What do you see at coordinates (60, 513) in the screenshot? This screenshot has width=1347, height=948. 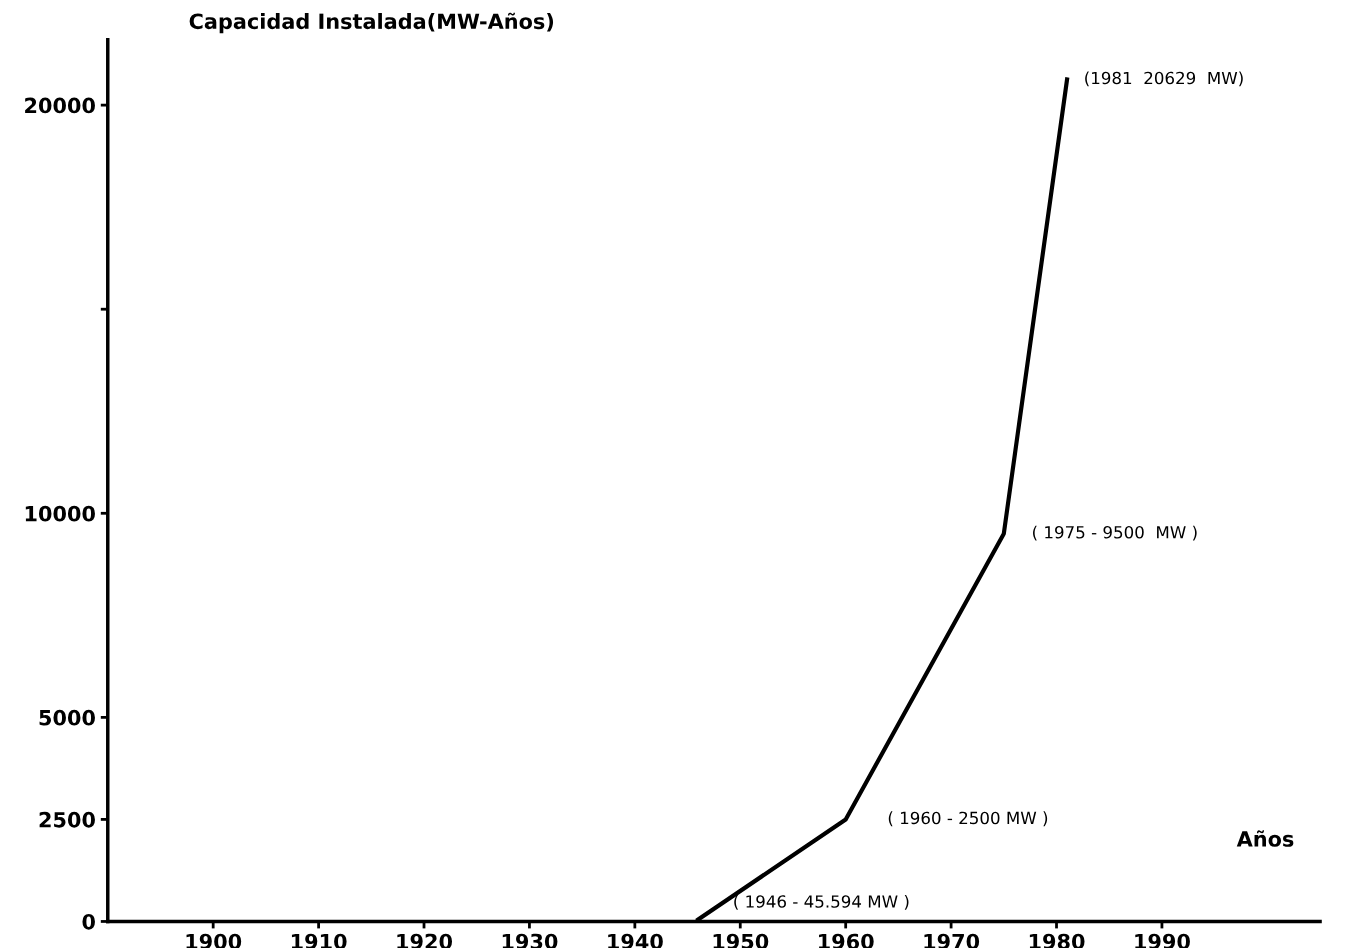 I see `y-tick-label: 10000` at bounding box center [60, 513].